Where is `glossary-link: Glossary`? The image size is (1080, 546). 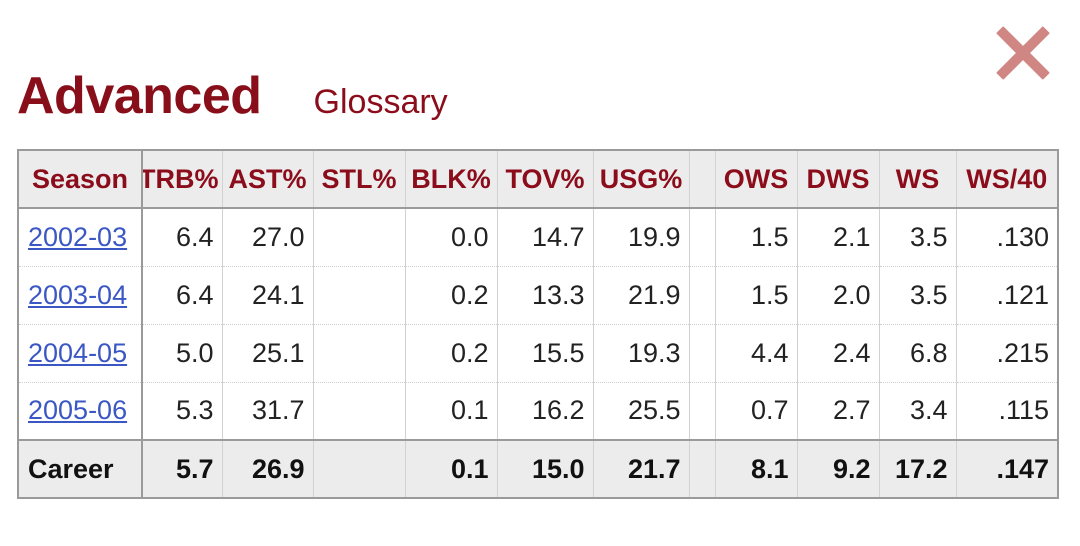
glossary-link: Glossary is located at coordinates (380, 102).